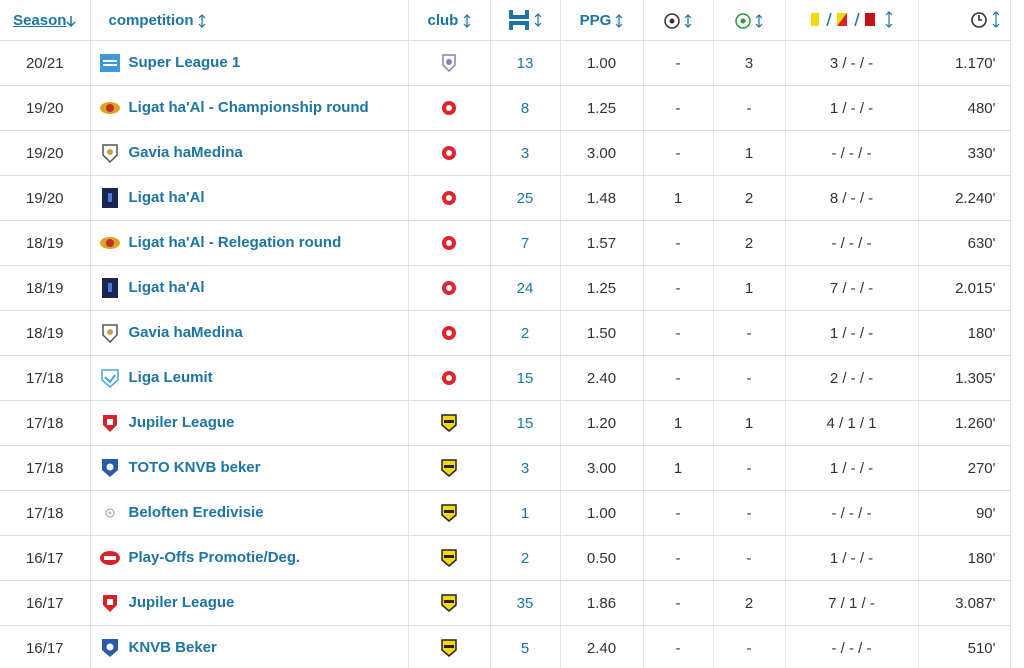  What do you see at coordinates (249, 646) in the screenshot?
I see `competition-cell: KNVB Beker` at bounding box center [249, 646].